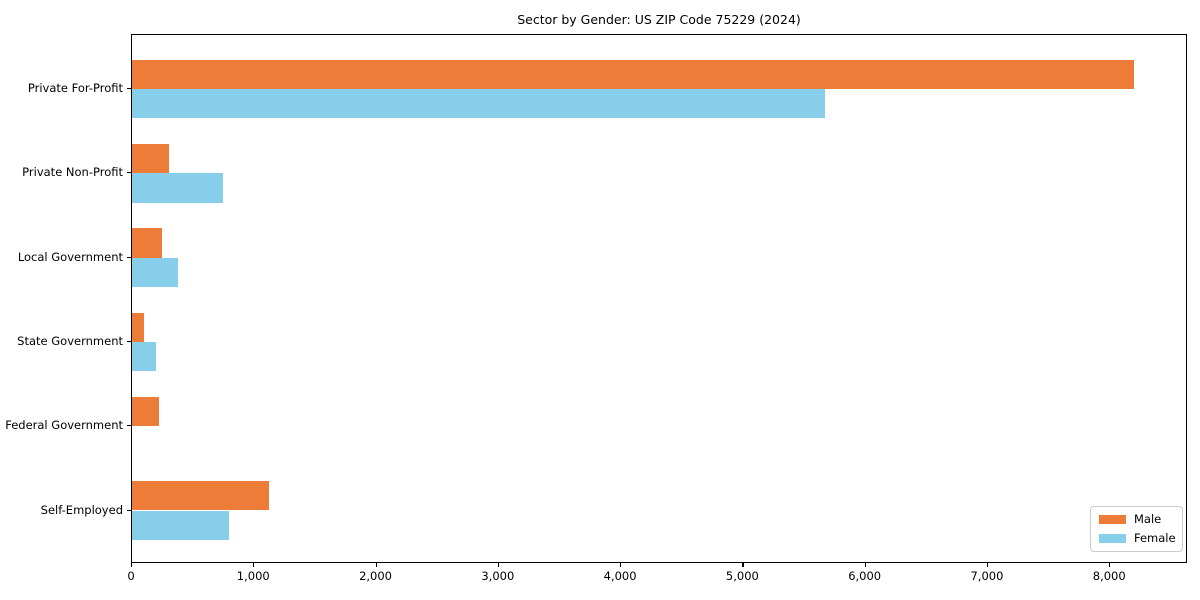 Image resolution: width=1200 pixels, height=600 pixels. Describe the element at coordinates (1112, 538) in the screenshot. I see `legend-swatch-female-icon` at that location.